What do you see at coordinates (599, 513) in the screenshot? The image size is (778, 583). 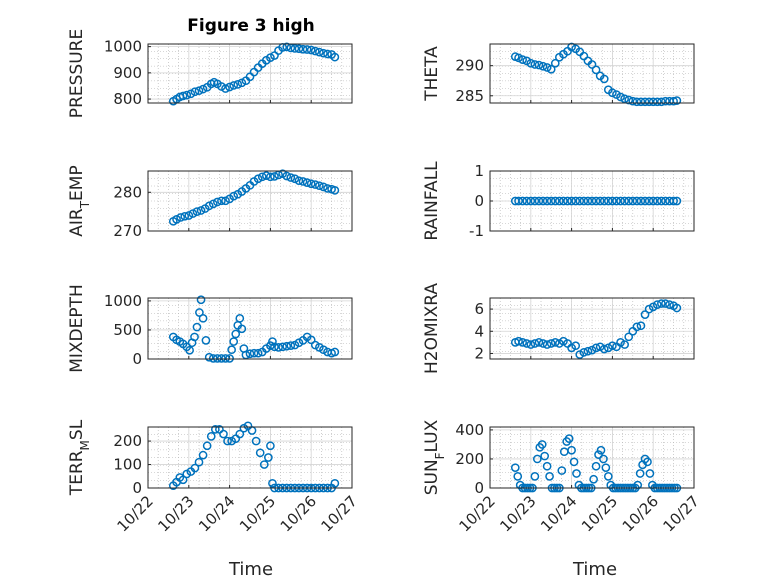 I see `x-tick-label: 10/25` at bounding box center [599, 513].